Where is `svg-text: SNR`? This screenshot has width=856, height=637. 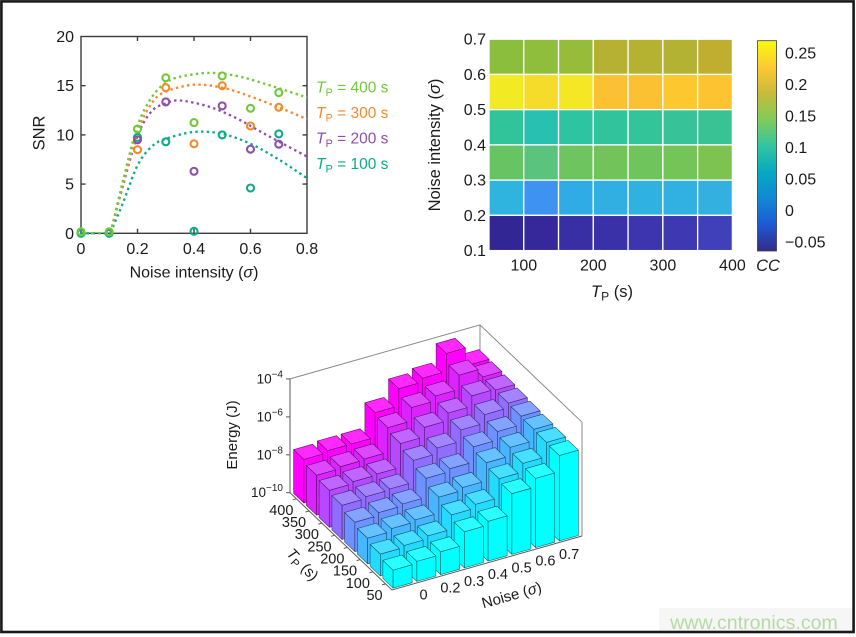 svg-text: SNR is located at coordinates (40, 133).